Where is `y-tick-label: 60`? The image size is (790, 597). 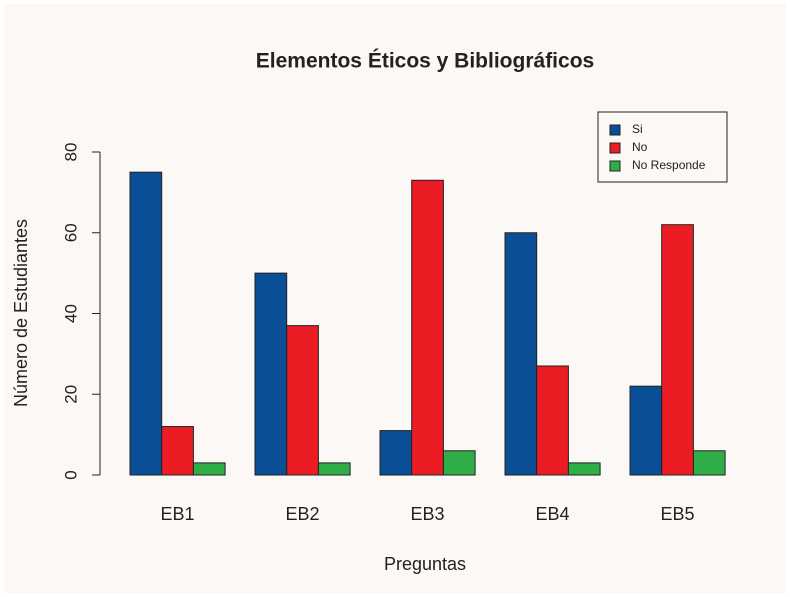
y-tick-label: 60 is located at coordinates (70, 232).